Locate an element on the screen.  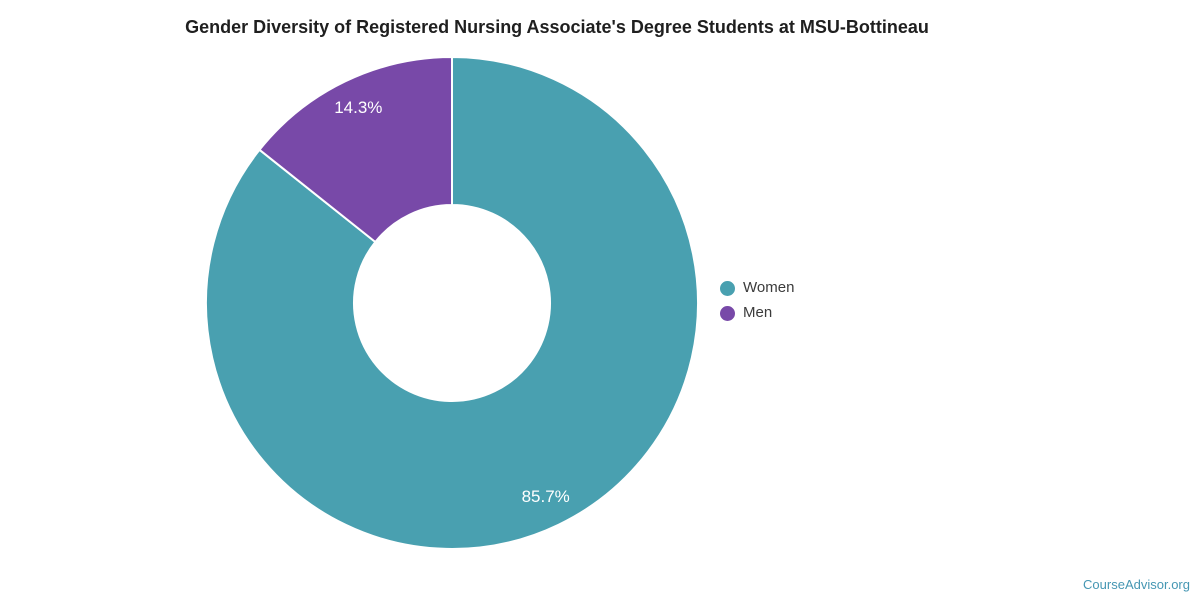
legend-label-women: Women is located at coordinates (769, 287).